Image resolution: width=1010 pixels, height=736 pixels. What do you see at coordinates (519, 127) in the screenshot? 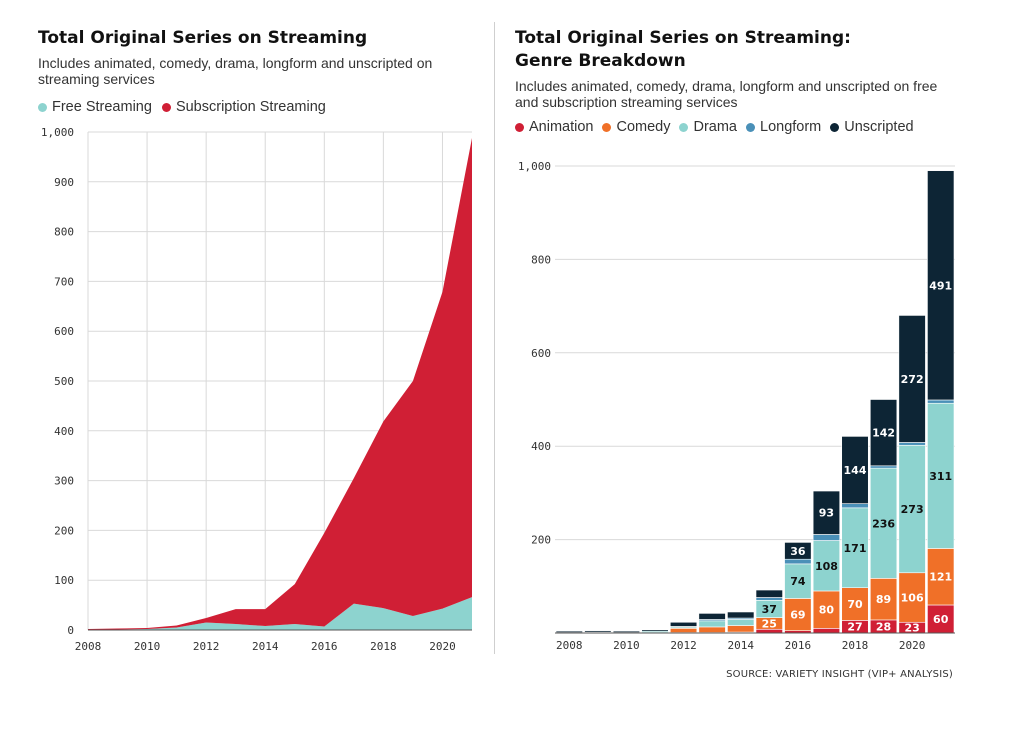
I see `animation-swatch` at bounding box center [519, 127].